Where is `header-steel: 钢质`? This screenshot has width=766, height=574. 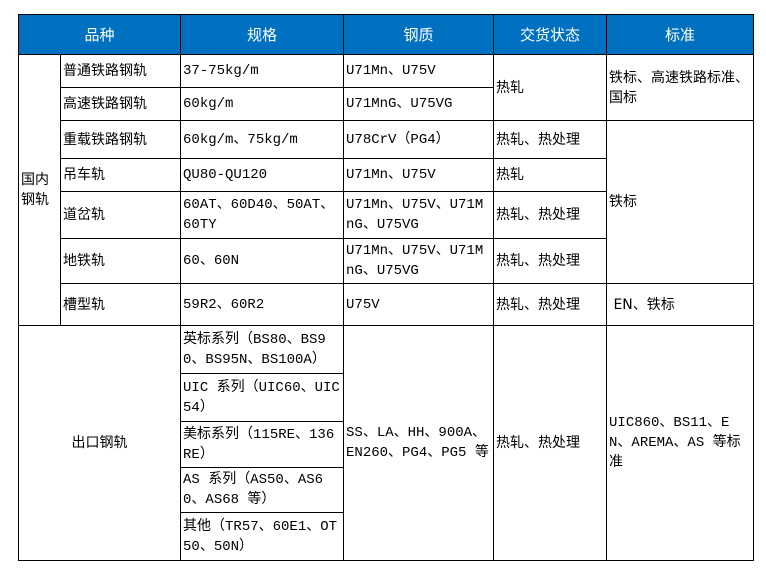
header-steel: 钢质 is located at coordinates (419, 34).